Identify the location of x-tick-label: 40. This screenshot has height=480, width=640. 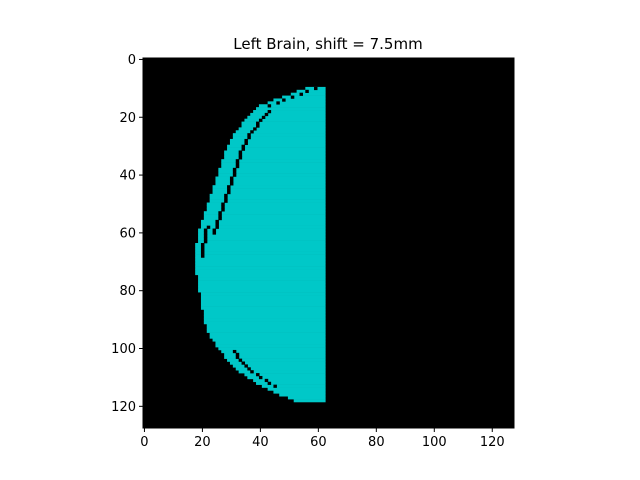
(260, 442).